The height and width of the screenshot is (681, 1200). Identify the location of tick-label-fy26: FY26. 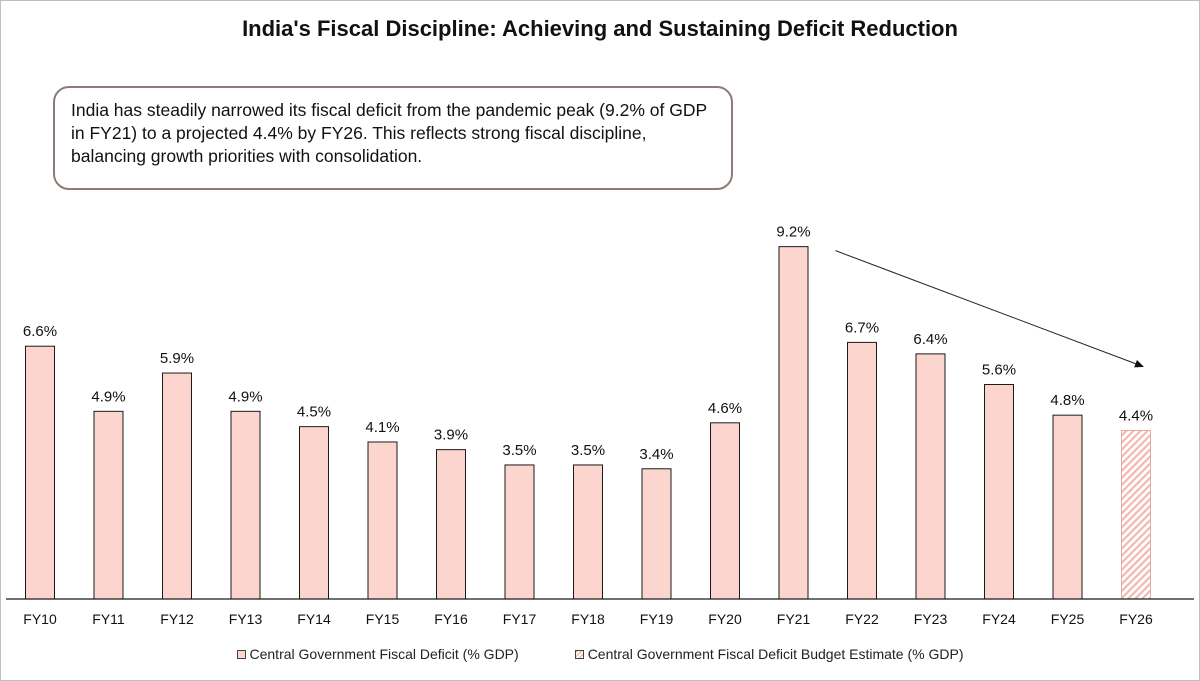
(1136, 619).